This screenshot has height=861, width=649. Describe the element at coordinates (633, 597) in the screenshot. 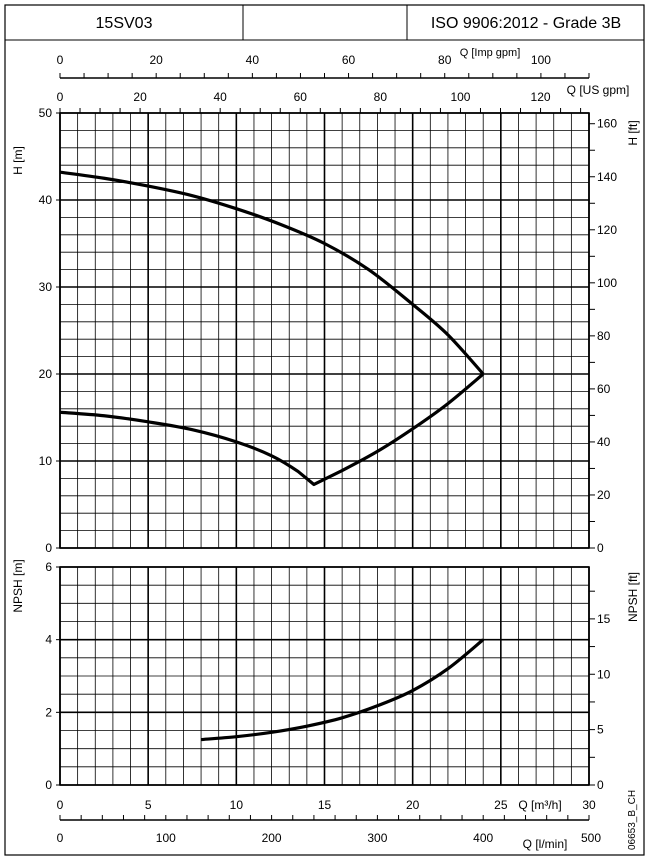

I see `npsh-ylabel-right: NPSH [ft]` at that location.